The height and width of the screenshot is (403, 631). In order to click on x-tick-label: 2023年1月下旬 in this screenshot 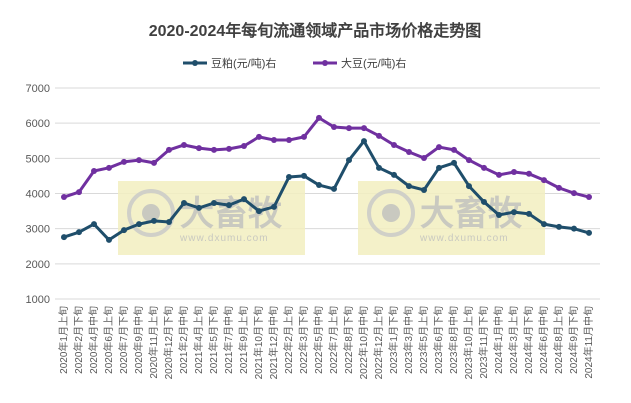, I will do `click(393, 340)`.